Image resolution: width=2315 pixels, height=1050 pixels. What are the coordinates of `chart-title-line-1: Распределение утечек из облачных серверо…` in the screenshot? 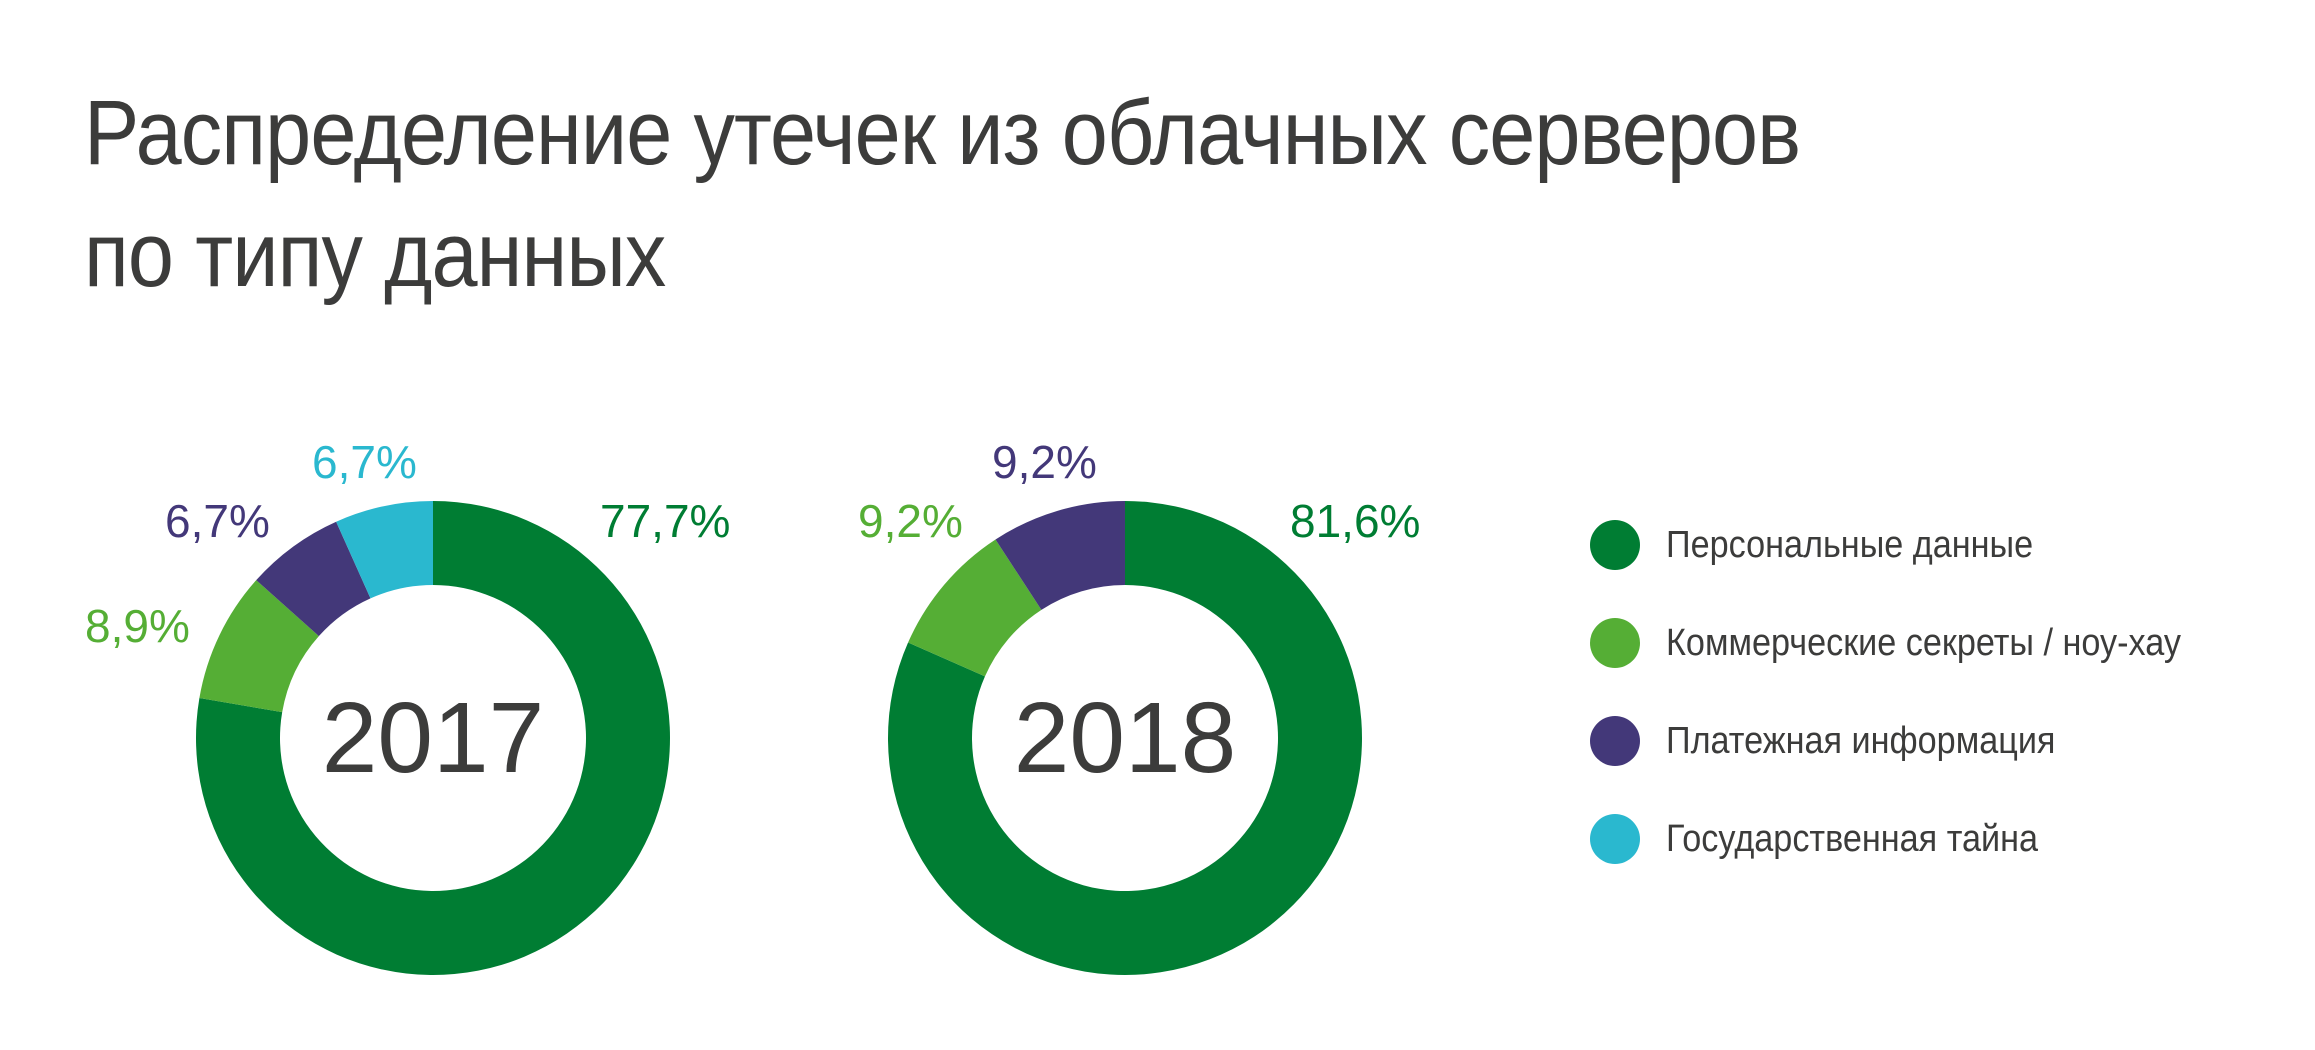 It's located at (942, 133).